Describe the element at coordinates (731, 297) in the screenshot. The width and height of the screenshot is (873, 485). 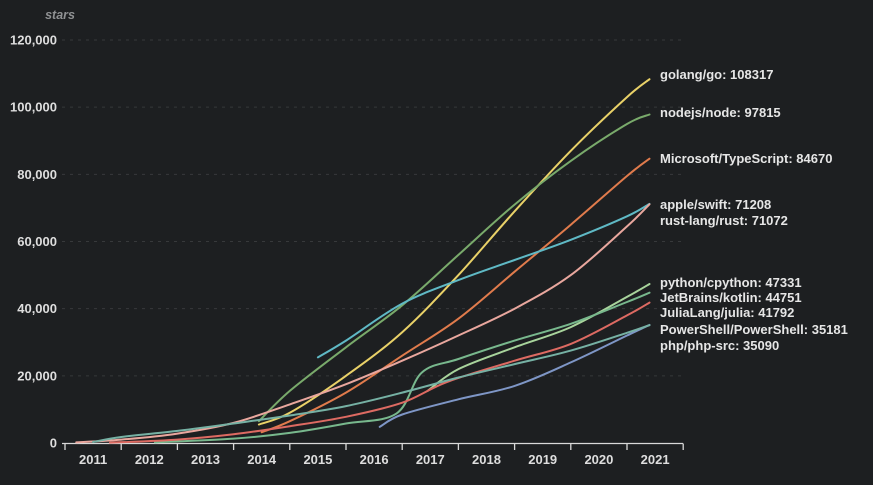
I see `series-end-label-jetbrains-kotlin: JetBrains/kotlin: 44751` at that location.